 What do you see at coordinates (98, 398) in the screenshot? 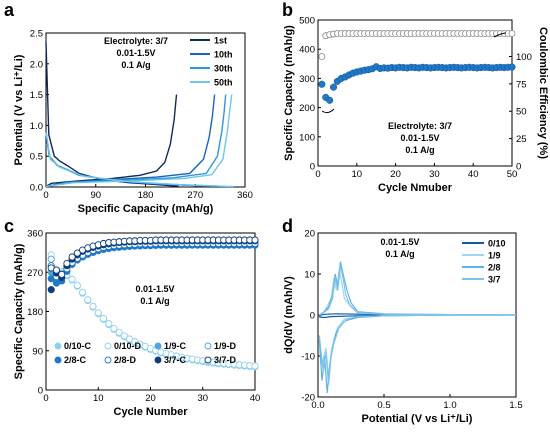
I see `x-tick-label: 10` at bounding box center [98, 398].